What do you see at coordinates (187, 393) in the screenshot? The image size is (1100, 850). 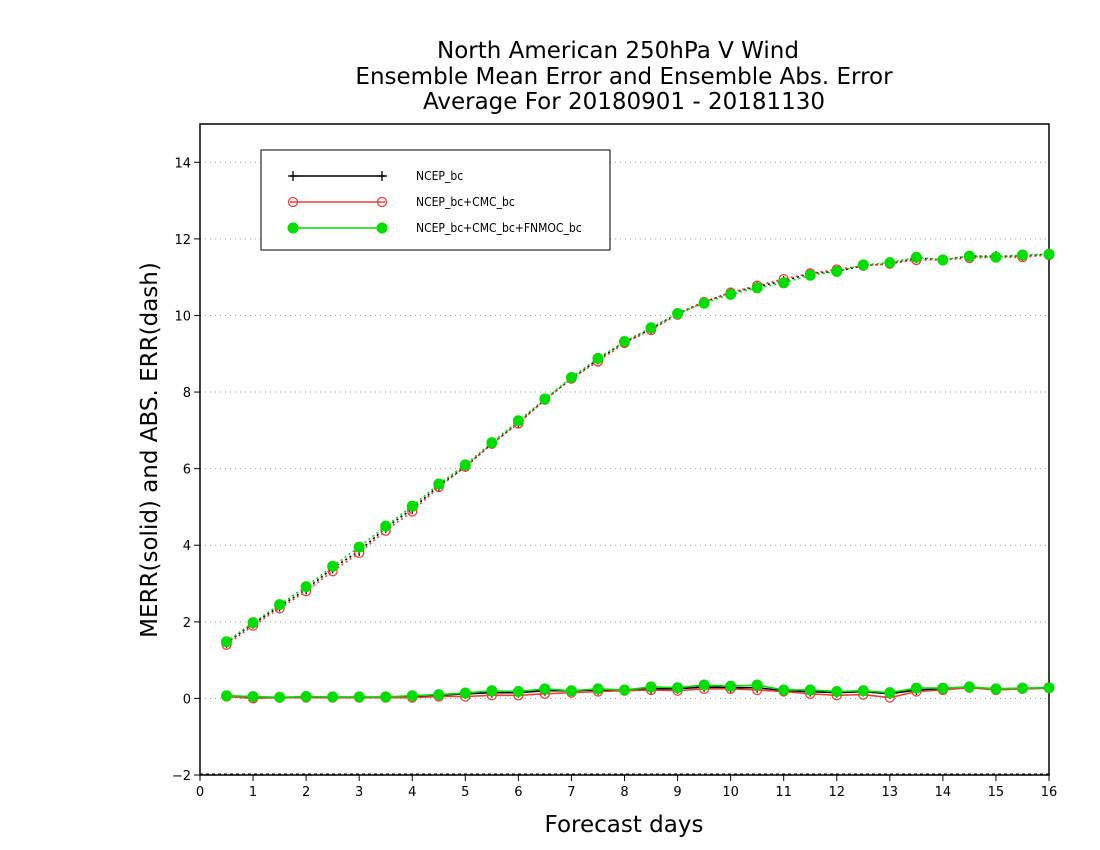 I see `y-tick-label: 8` at bounding box center [187, 393].